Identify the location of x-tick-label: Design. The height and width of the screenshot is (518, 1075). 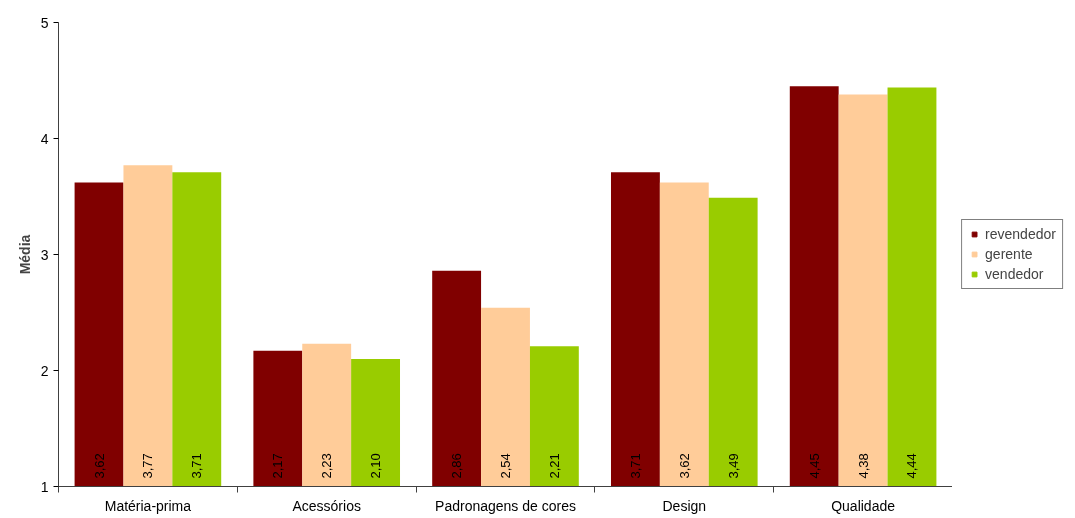
(684, 505).